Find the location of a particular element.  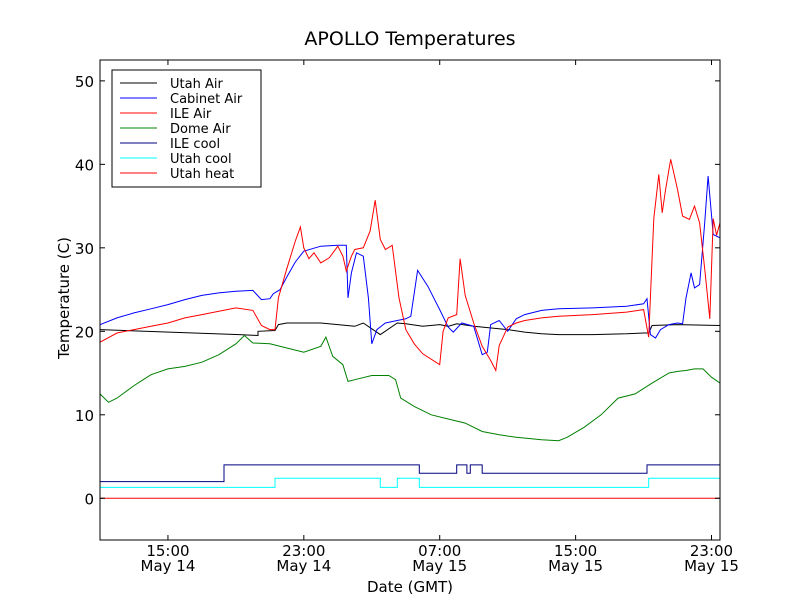

y-tick-label: 20 is located at coordinates (84, 332).